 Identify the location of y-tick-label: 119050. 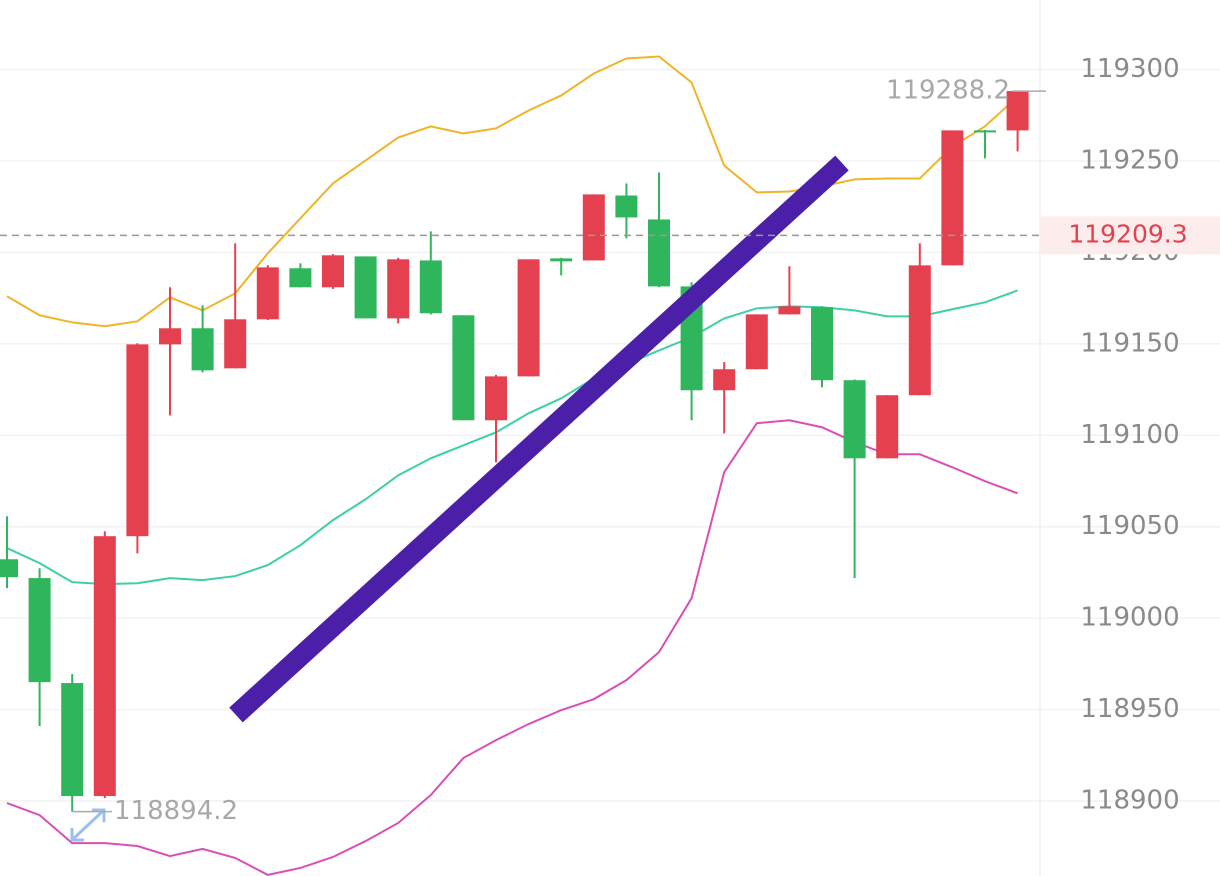
(1129, 526).